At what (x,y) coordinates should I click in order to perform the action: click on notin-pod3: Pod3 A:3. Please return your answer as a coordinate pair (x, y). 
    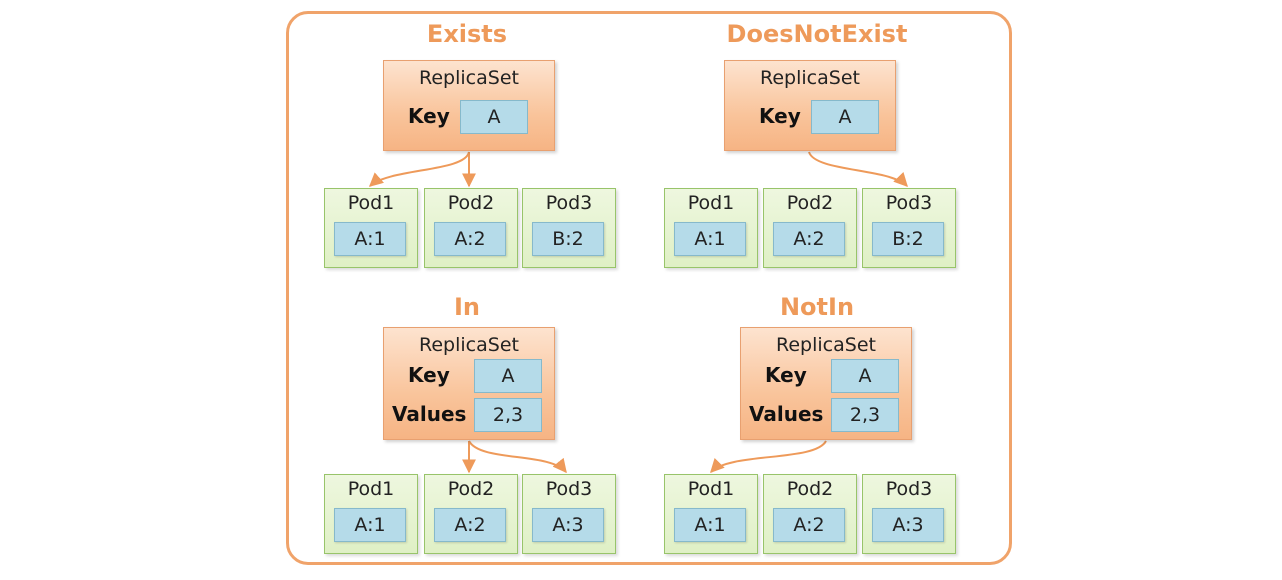
    Looking at the image, I should click on (909, 514).